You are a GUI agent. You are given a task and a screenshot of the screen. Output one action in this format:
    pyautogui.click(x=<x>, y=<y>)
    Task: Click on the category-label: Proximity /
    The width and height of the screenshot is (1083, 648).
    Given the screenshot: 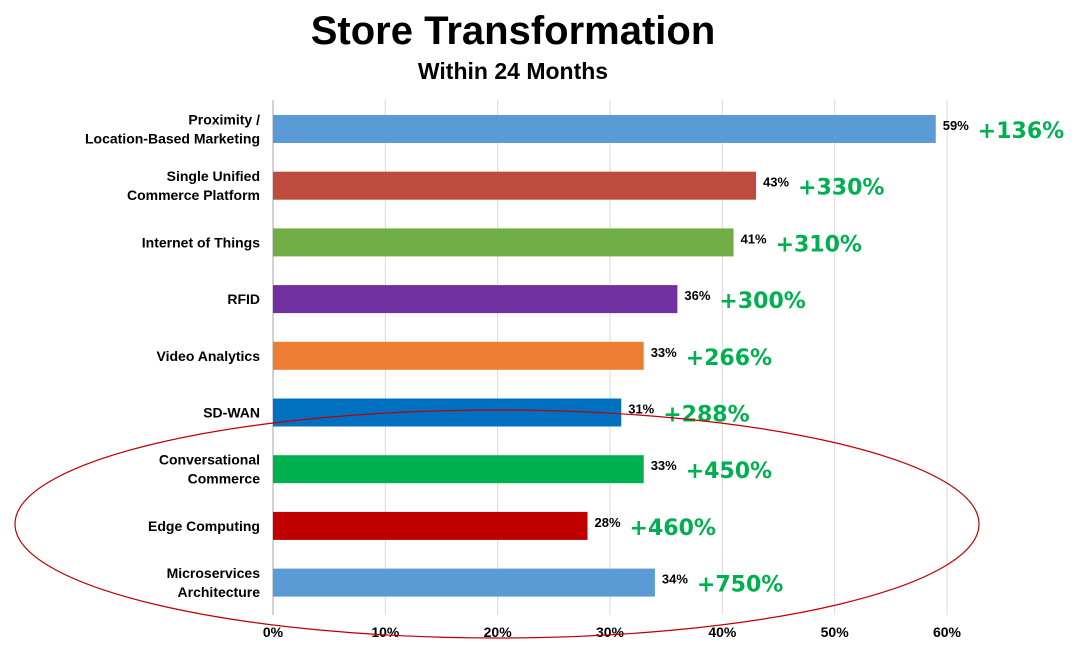 What is the action you would take?
    pyautogui.click(x=224, y=120)
    